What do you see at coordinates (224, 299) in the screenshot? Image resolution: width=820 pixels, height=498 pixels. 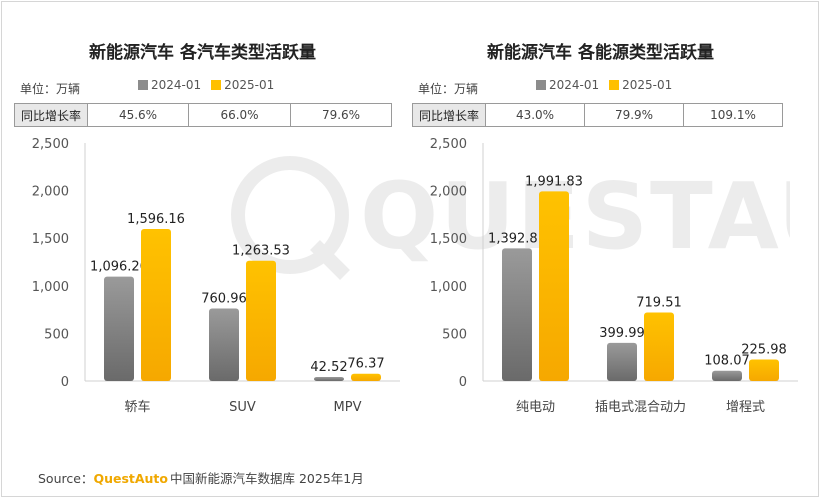 I see `data-label: 760.96` at bounding box center [224, 299].